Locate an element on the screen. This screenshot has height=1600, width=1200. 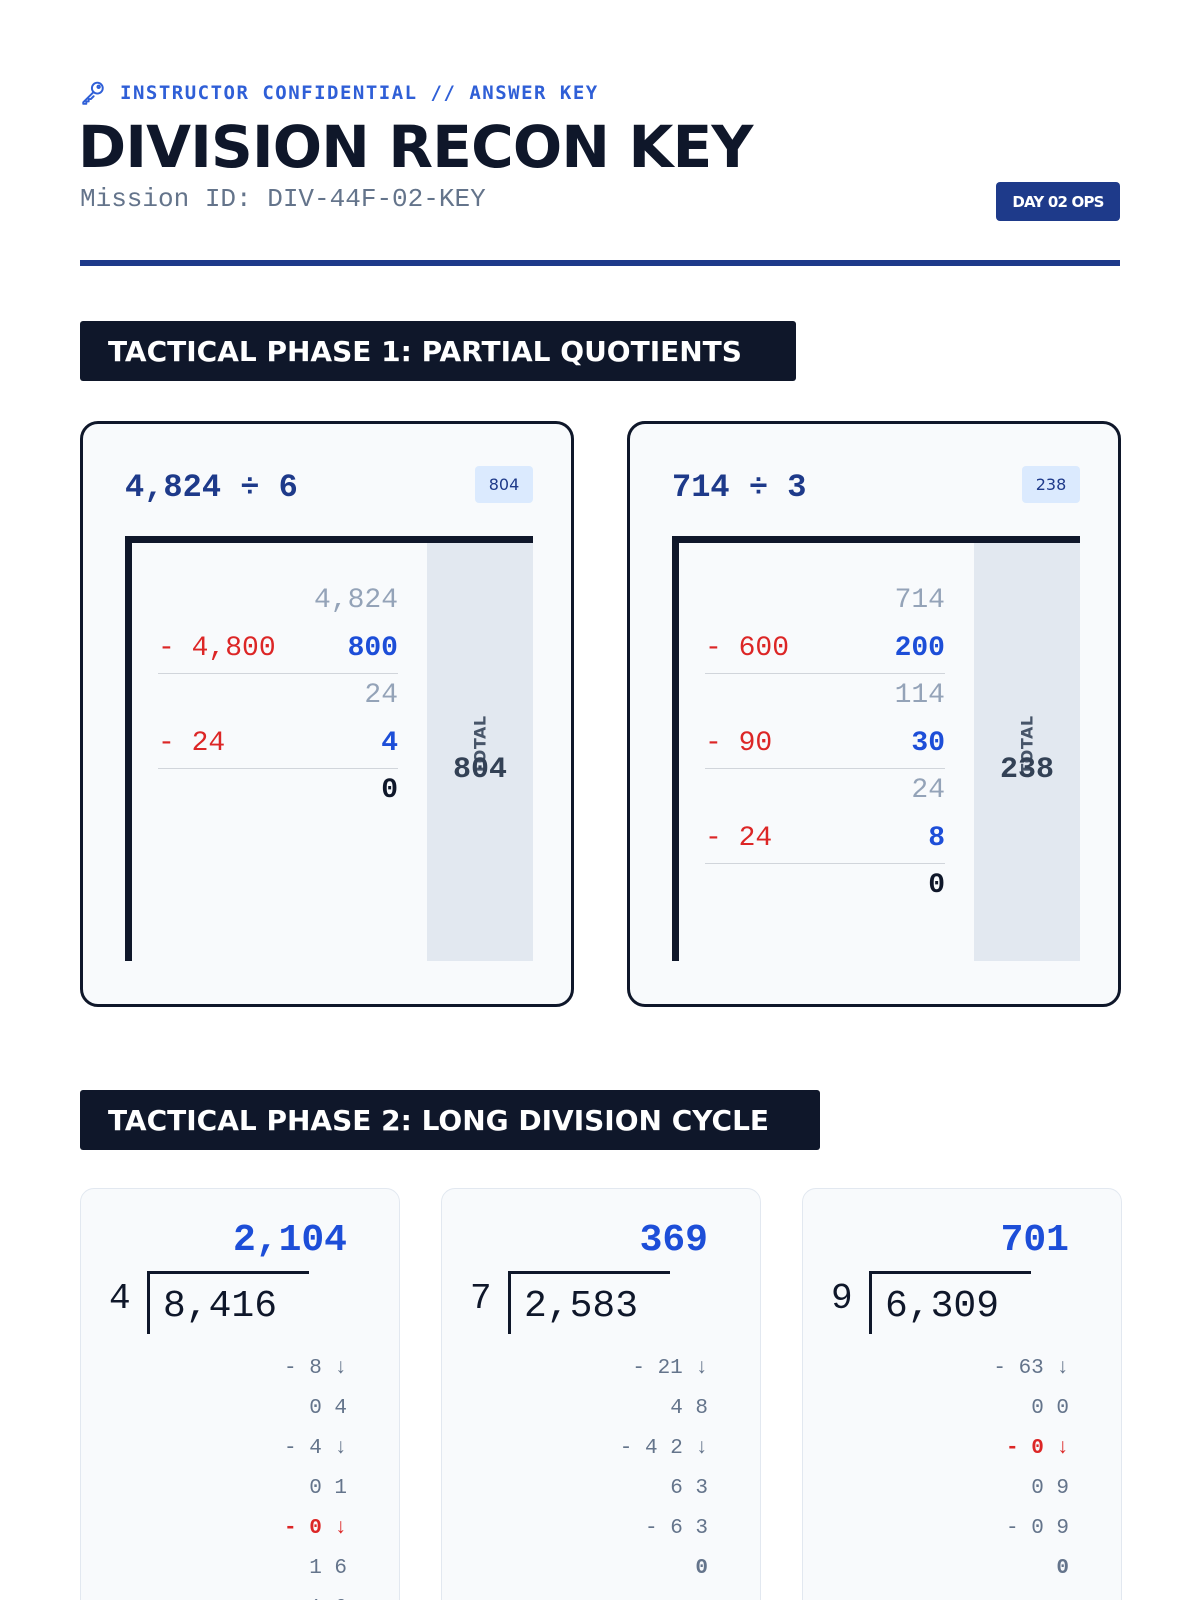
dividend: 6,309 is located at coordinates (942, 1306).